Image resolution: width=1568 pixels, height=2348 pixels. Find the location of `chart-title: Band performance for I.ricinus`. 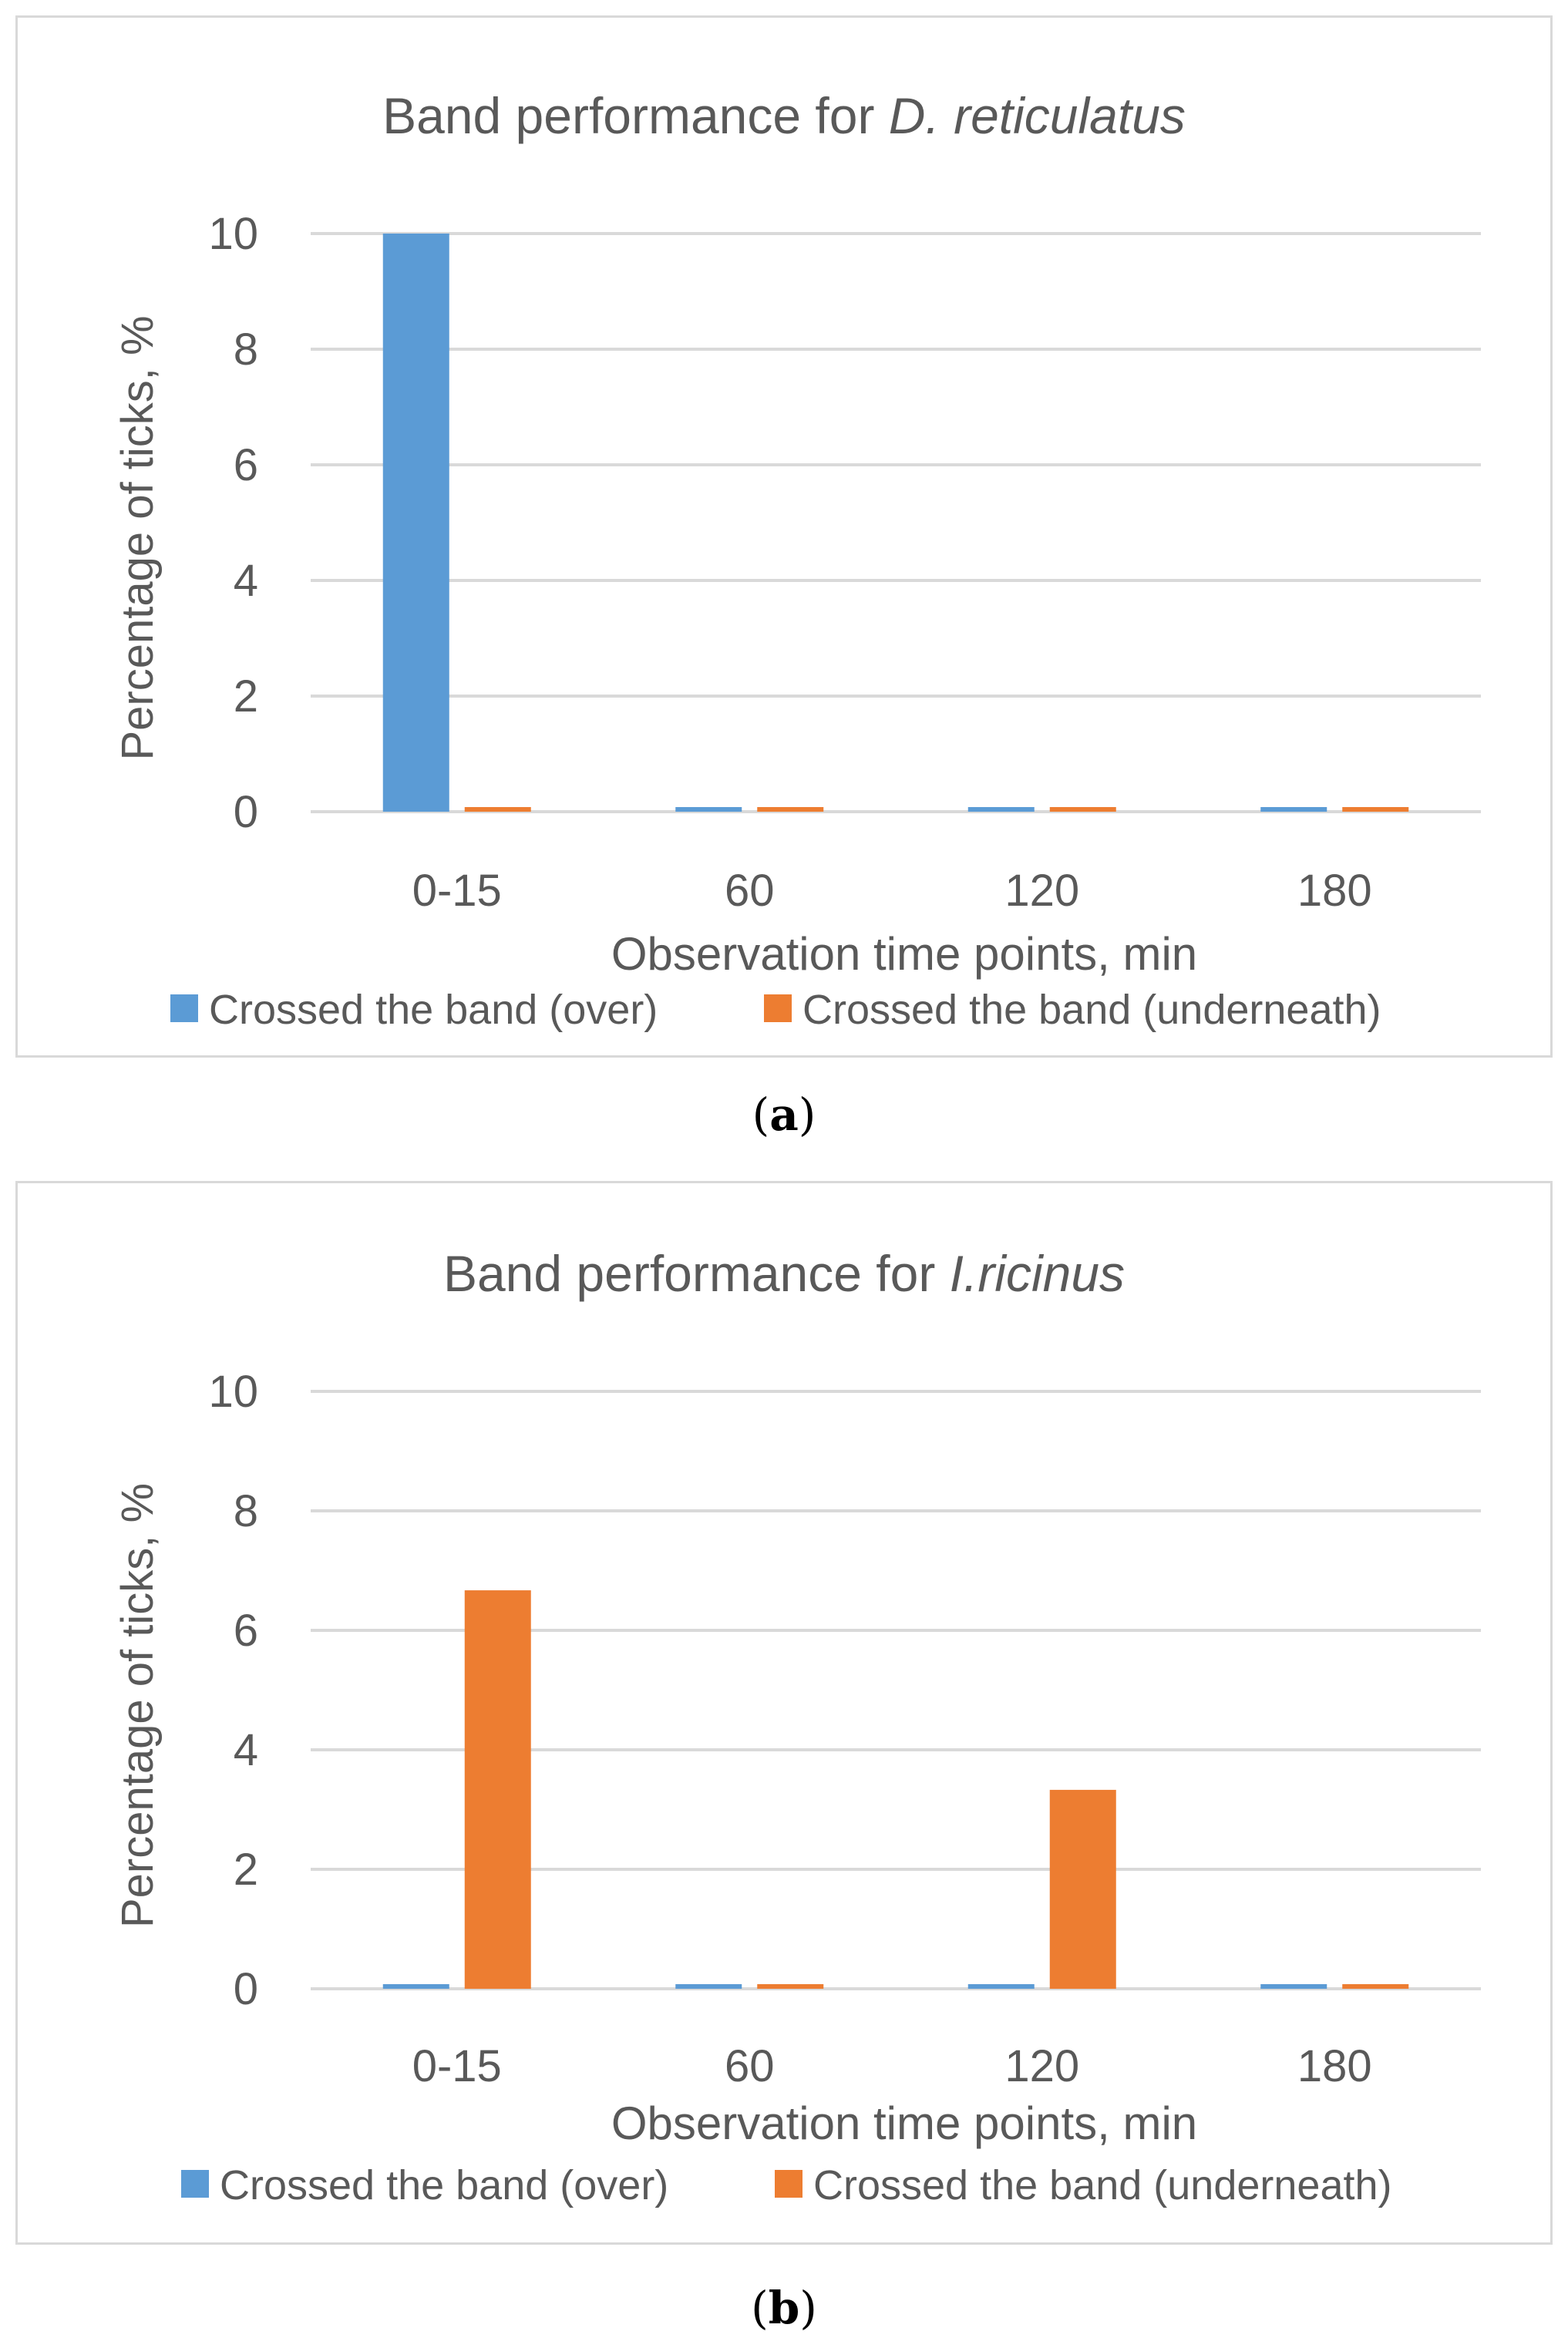

chart-title: Band performance for I.ricinus is located at coordinates (784, 1273).